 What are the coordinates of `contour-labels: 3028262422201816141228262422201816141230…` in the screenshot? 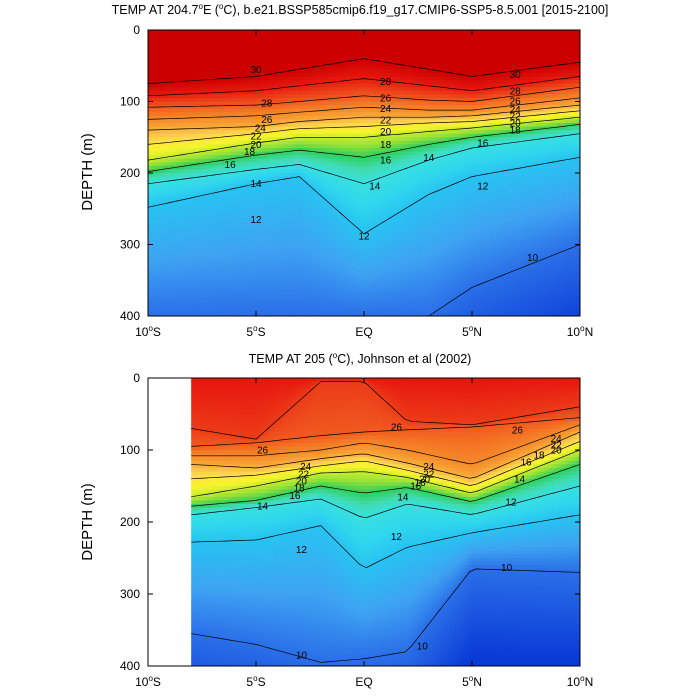 It's located at (382, 164).